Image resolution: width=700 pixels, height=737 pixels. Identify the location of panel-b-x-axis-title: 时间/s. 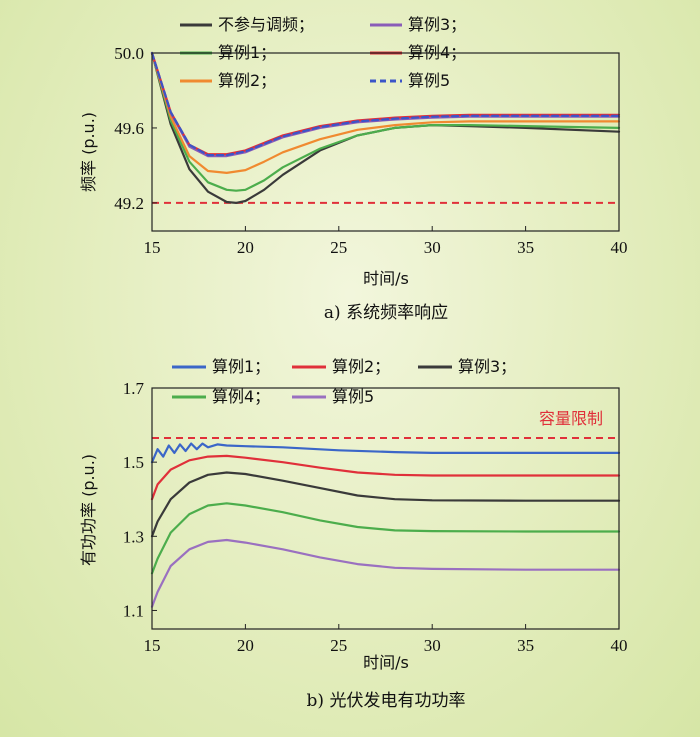
(386, 662).